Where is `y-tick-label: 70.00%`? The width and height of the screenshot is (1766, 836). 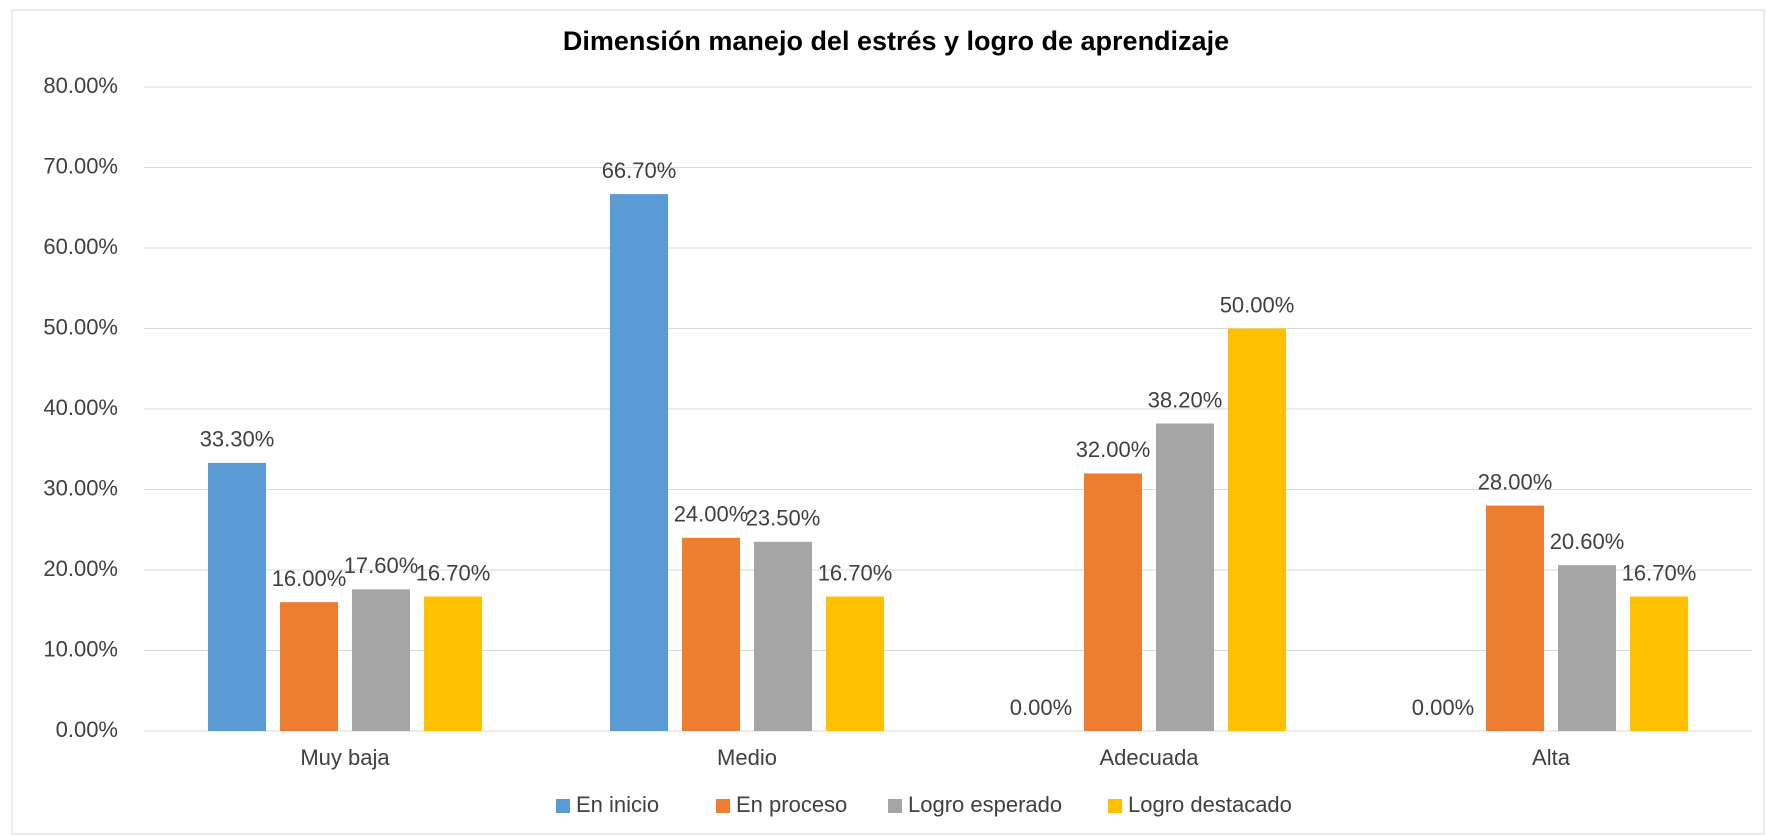 y-tick-label: 70.00% is located at coordinates (80, 165).